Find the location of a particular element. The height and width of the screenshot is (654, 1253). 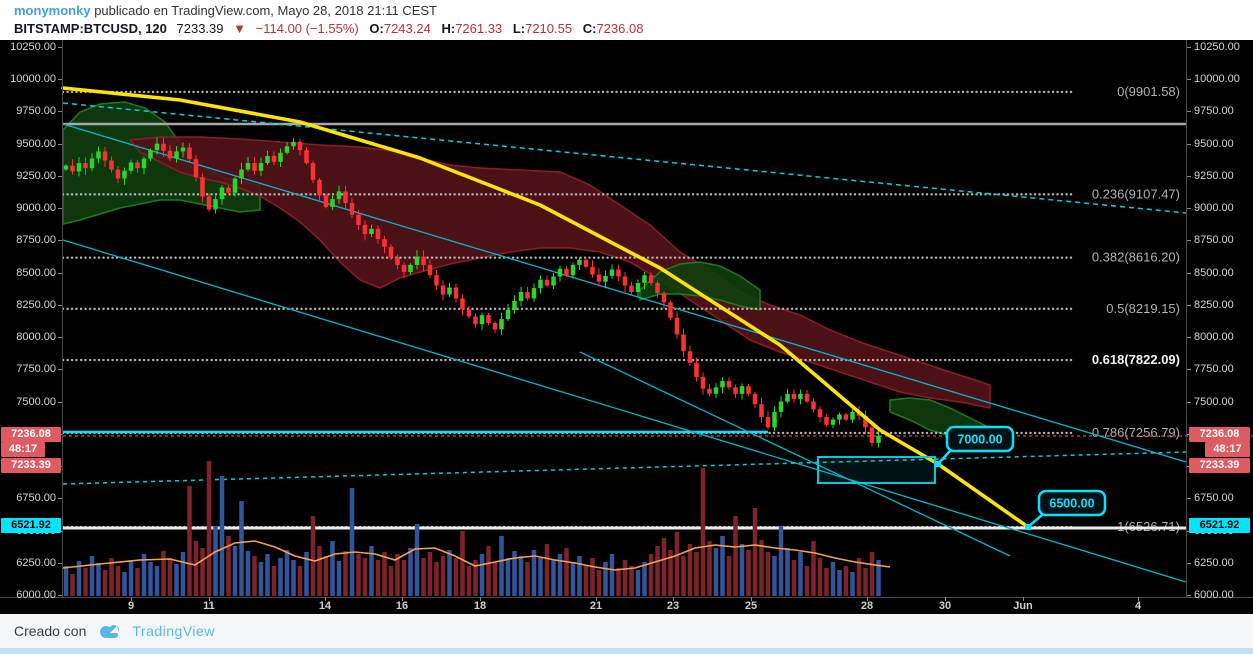

time-axis-border is located at coordinates (626, 597).